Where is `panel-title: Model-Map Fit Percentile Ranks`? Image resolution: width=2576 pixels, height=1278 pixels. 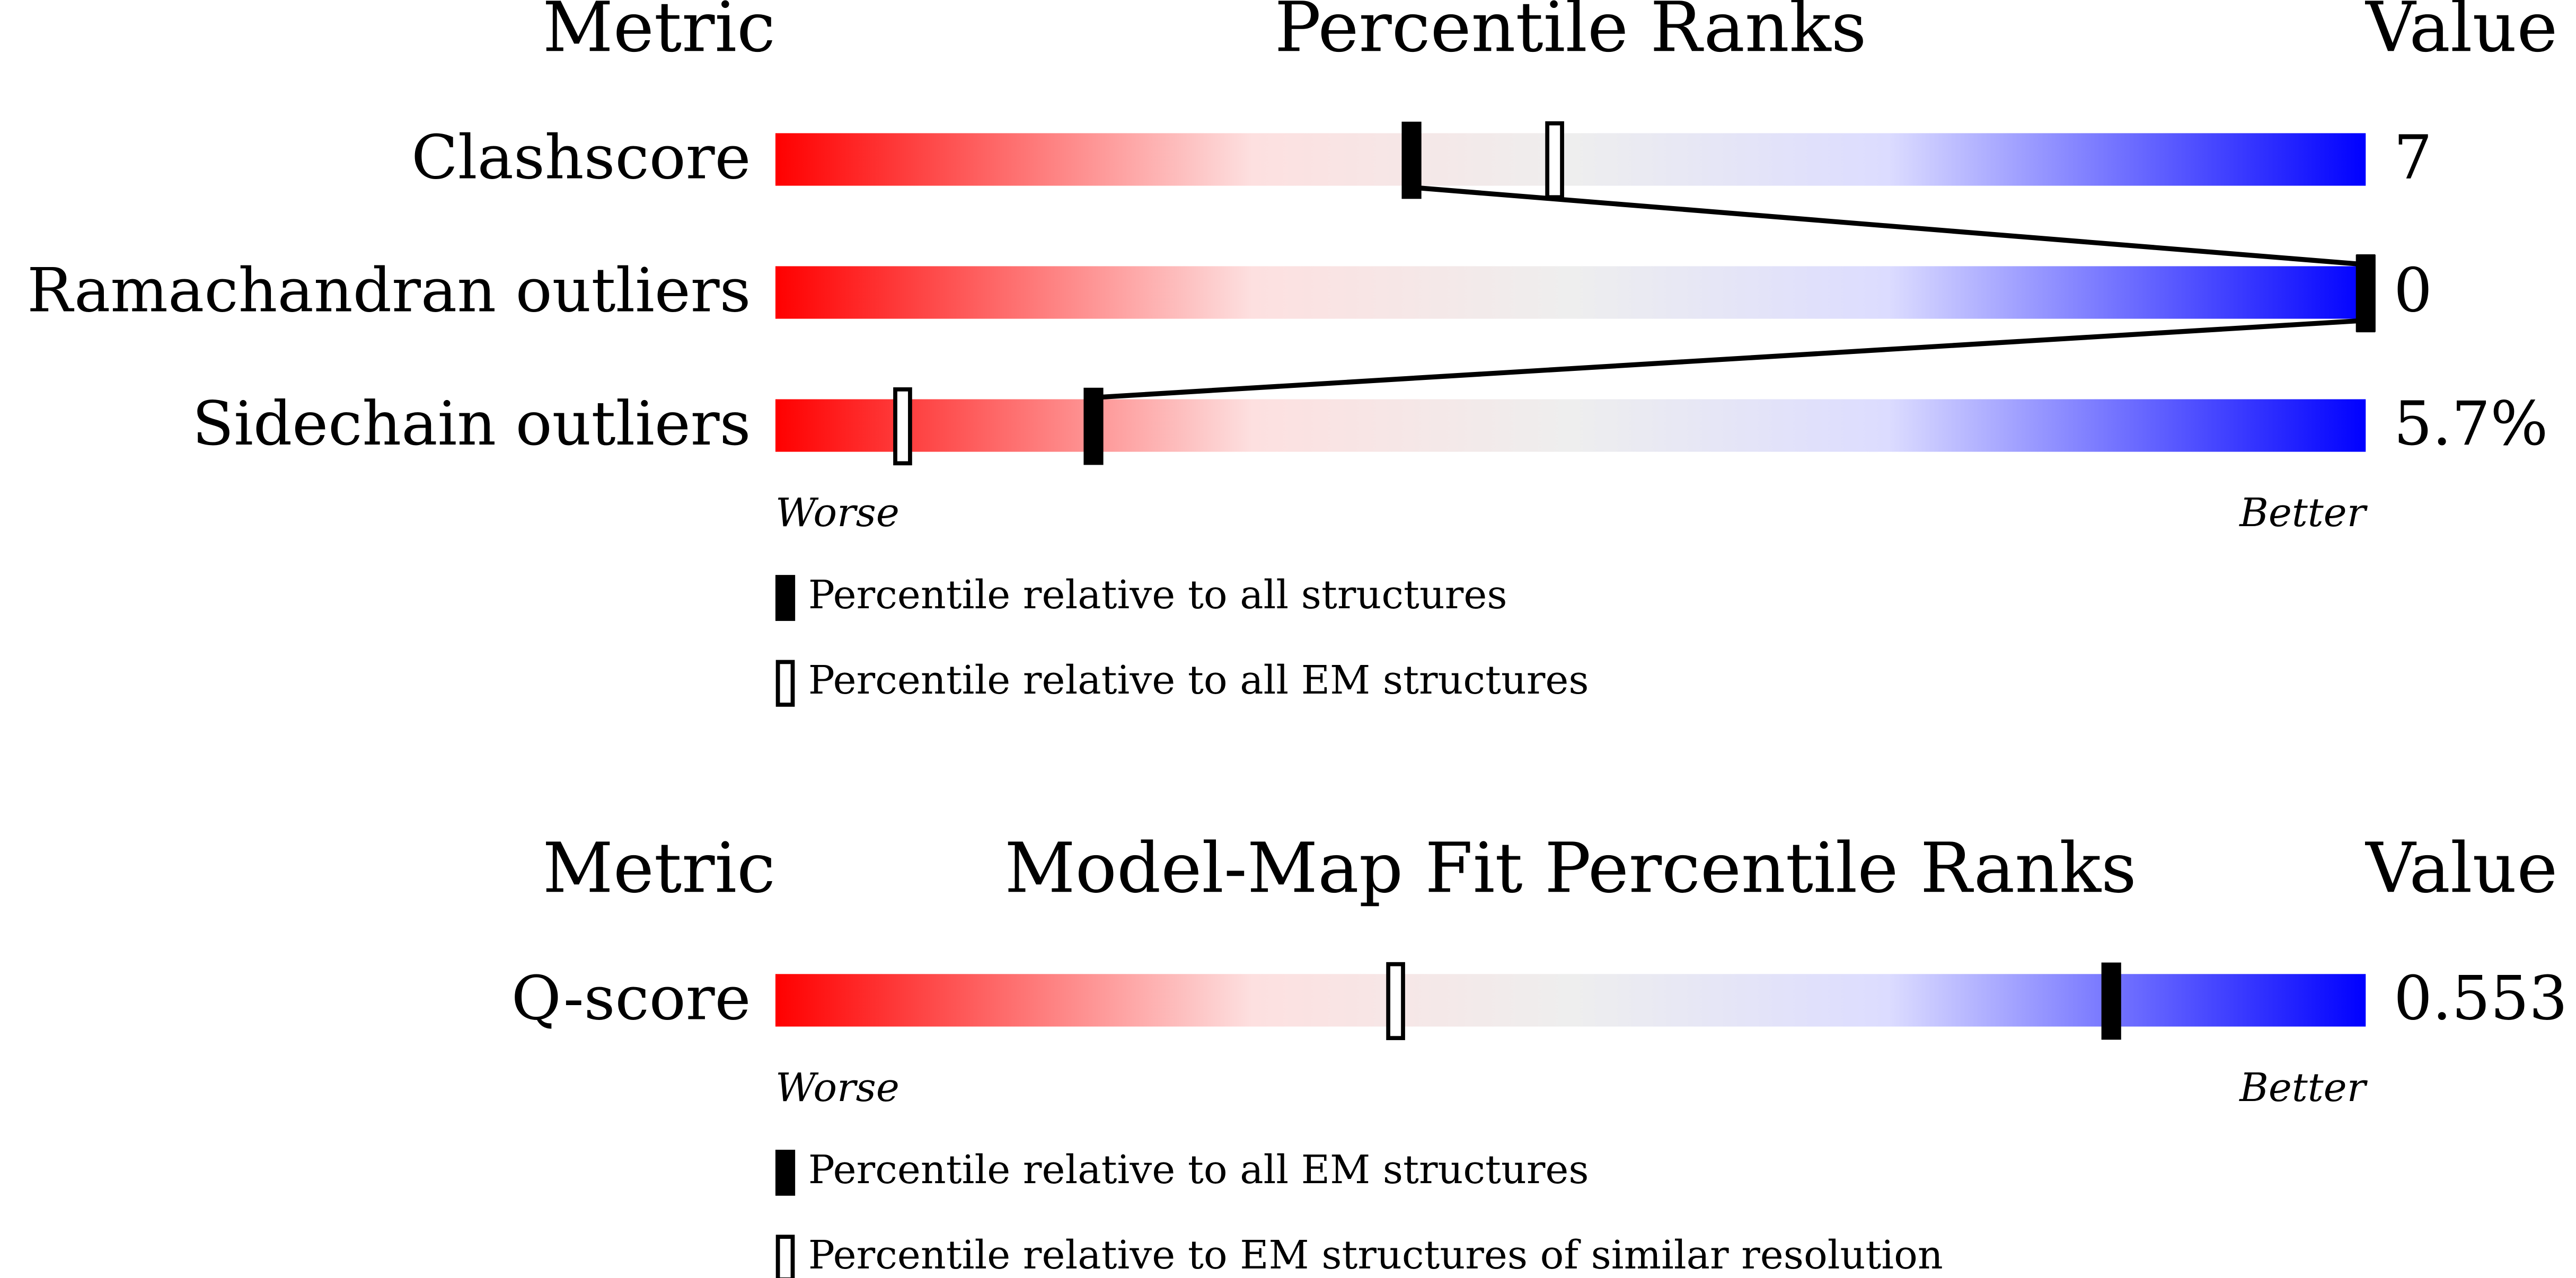
panel-title: Model-Map Fit Percentile Ranks is located at coordinates (1570, 868).